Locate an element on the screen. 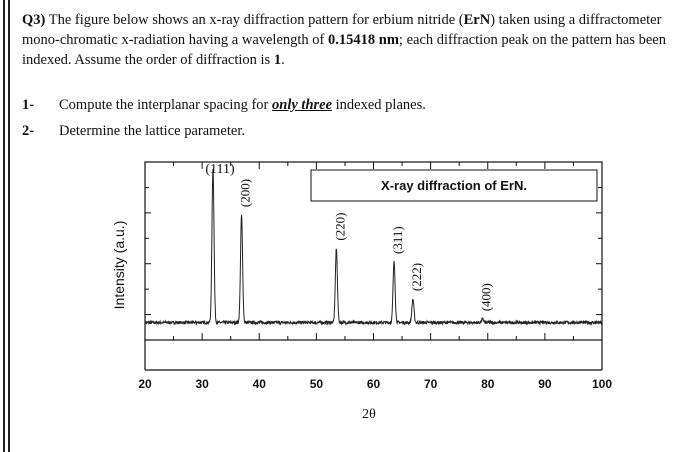 The height and width of the screenshot is (452, 698). task-number: 1- is located at coordinates (28, 105).